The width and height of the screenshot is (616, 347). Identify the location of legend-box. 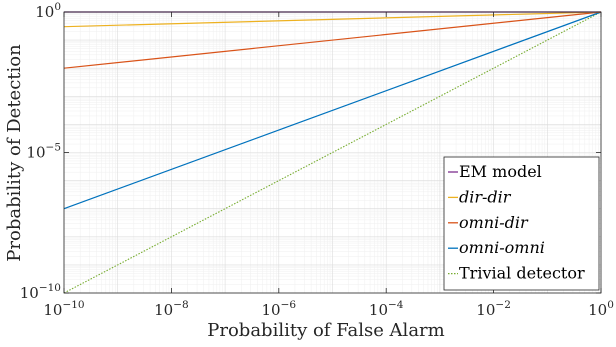
(521, 223).